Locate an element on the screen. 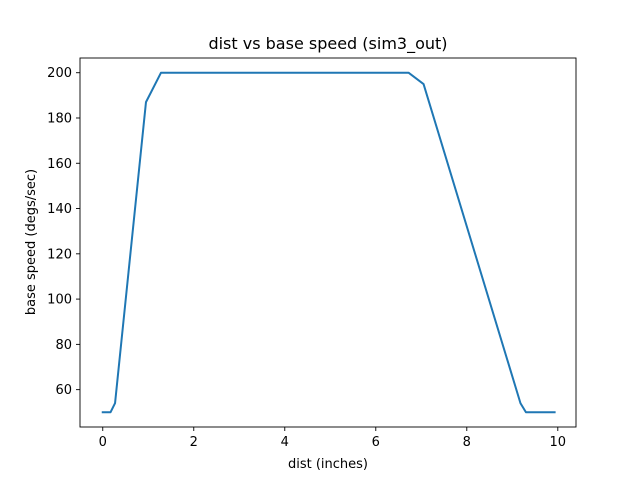 Image resolution: width=640 pixels, height=480 pixels. y-tick-label: 160 is located at coordinates (59, 164).